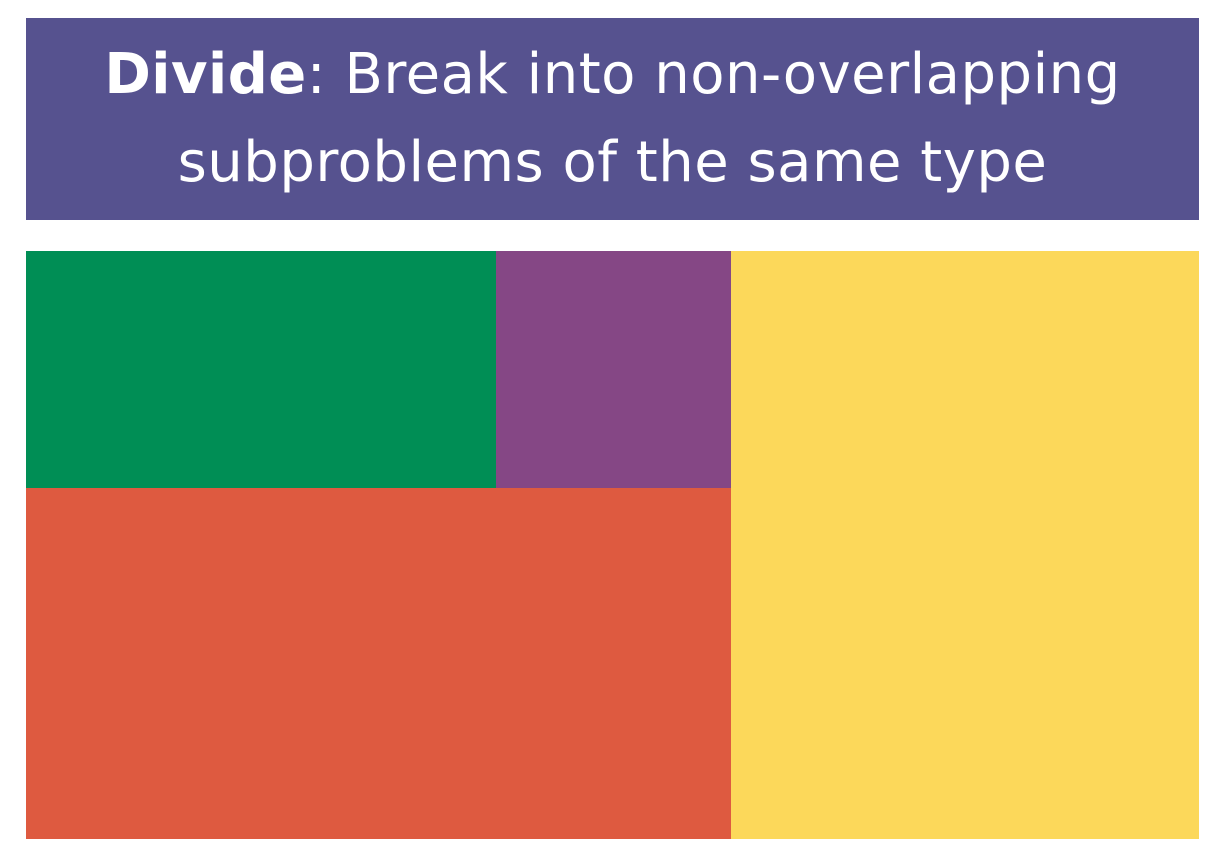 The image size is (1226, 862). I want to click on subproblem-block-green, so click(261, 369).